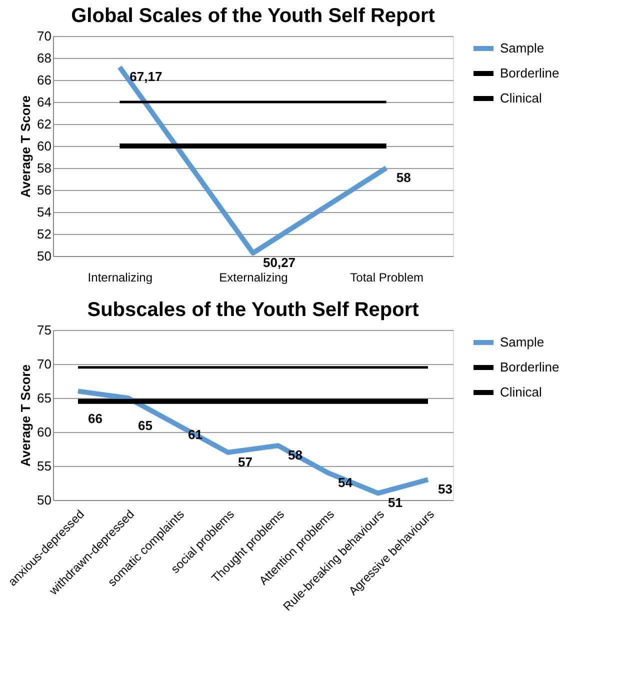 The width and height of the screenshot is (639, 683). What do you see at coordinates (346, 482) in the screenshot?
I see `data-label: 54` at bounding box center [346, 482].